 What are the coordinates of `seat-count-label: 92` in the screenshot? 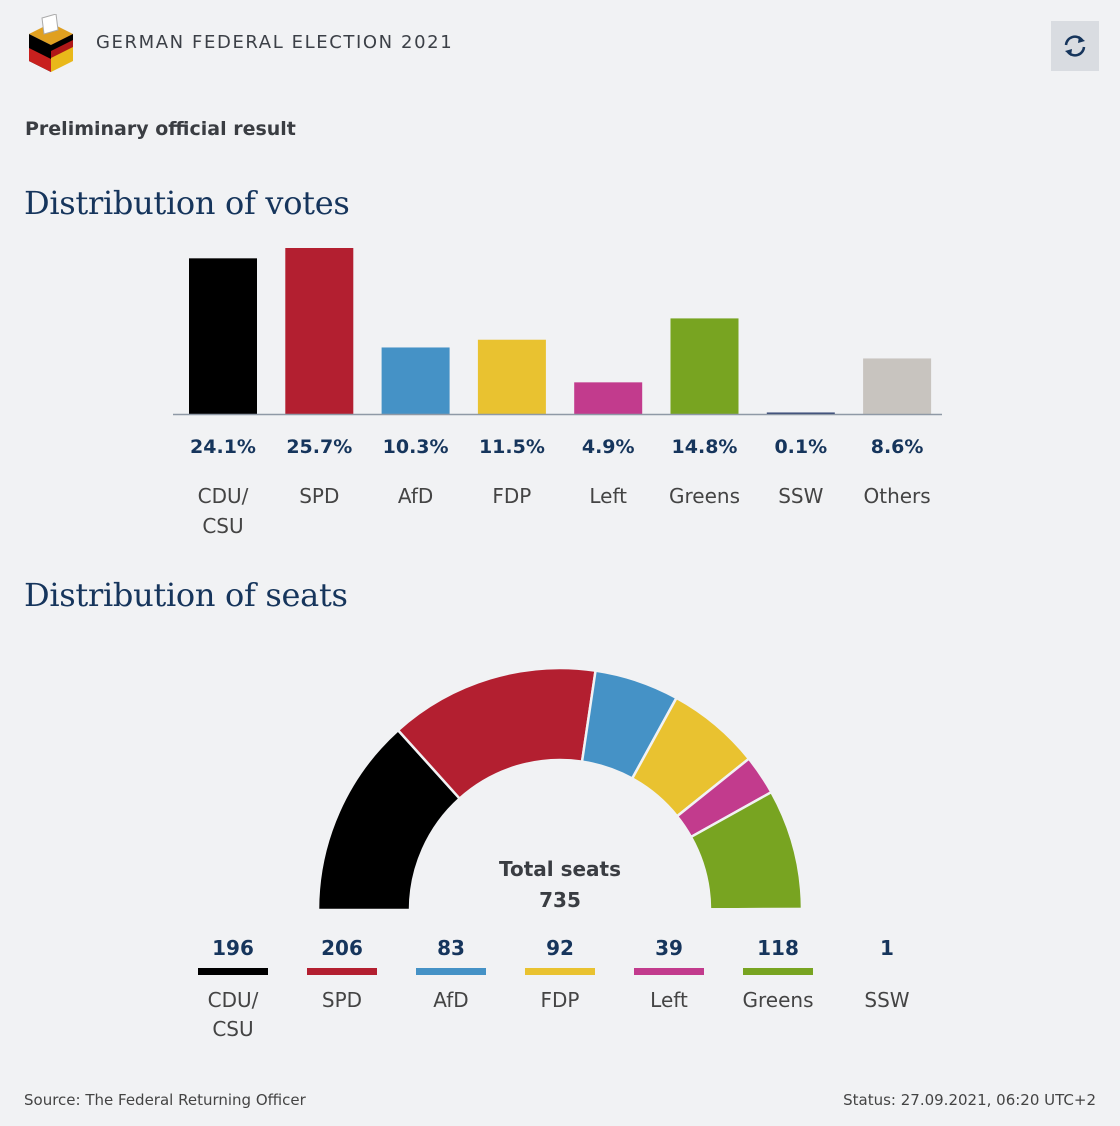 It's located at (560, 948).